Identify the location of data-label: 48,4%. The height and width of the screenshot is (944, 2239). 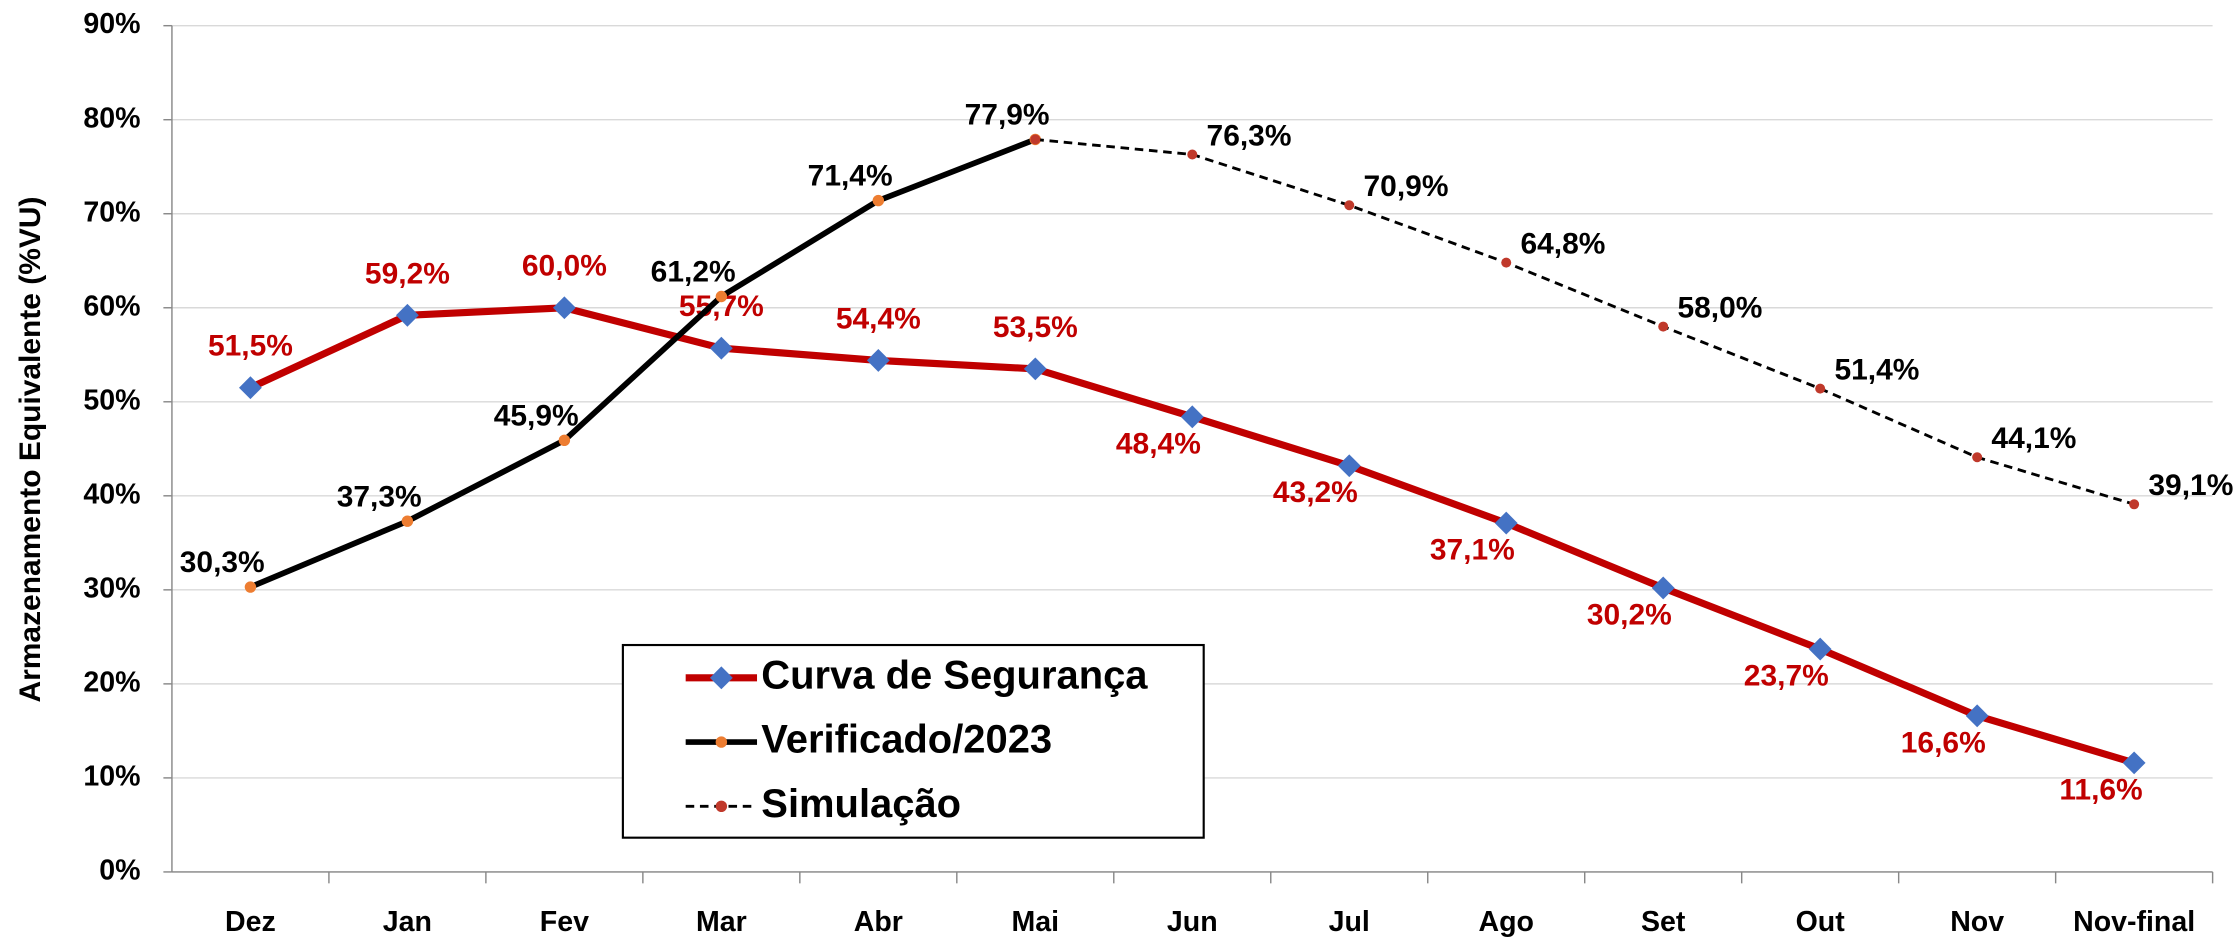
(1158, 443).